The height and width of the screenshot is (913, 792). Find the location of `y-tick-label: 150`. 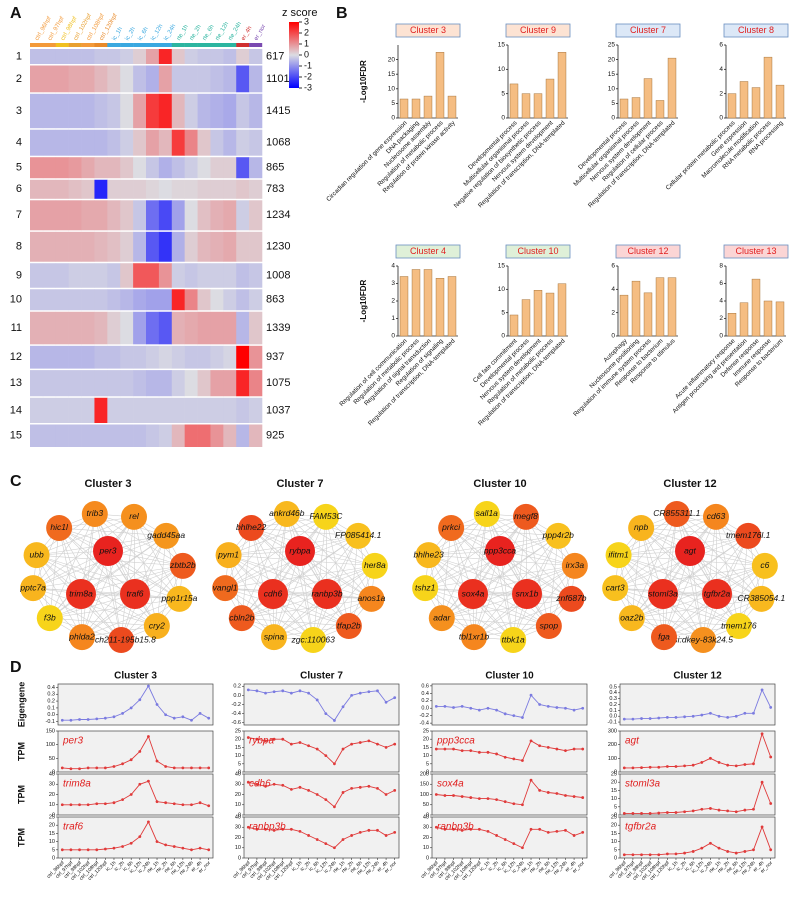

y-tick-label: 150 is located at coordinates (424, 785).